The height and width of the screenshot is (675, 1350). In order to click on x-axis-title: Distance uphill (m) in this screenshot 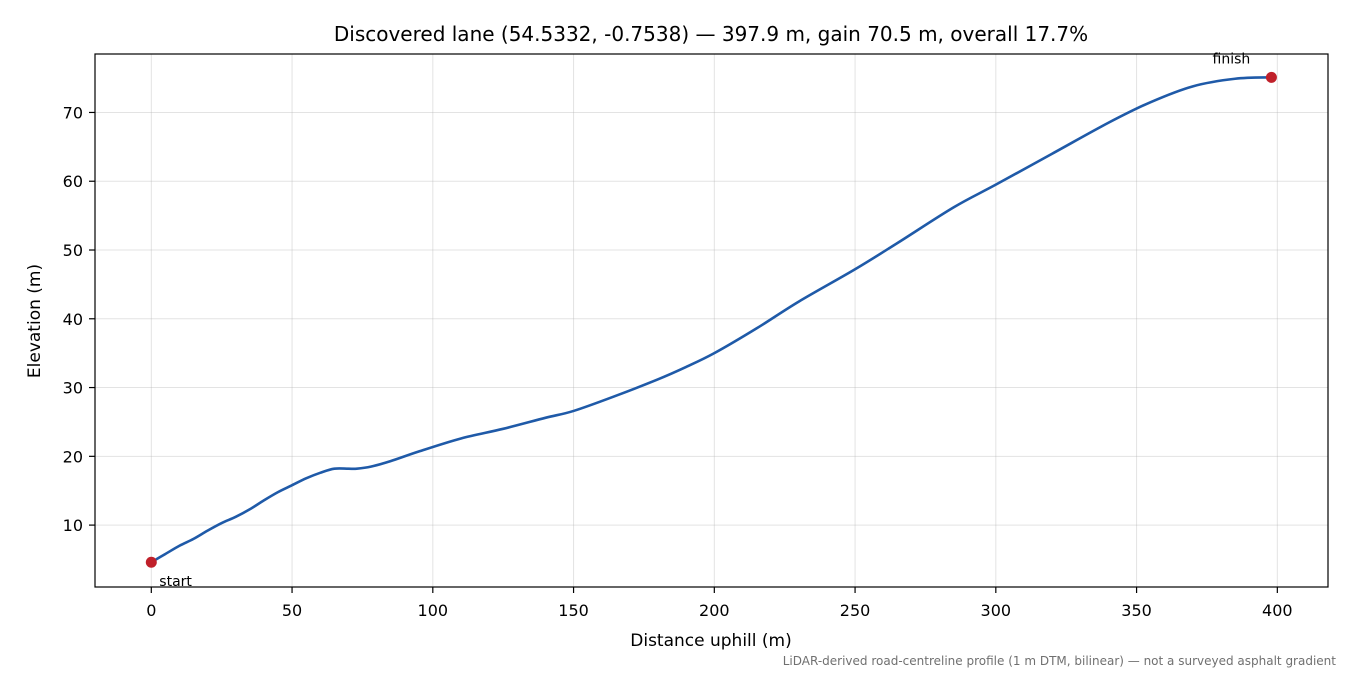, I will do `click(710, 641)`.